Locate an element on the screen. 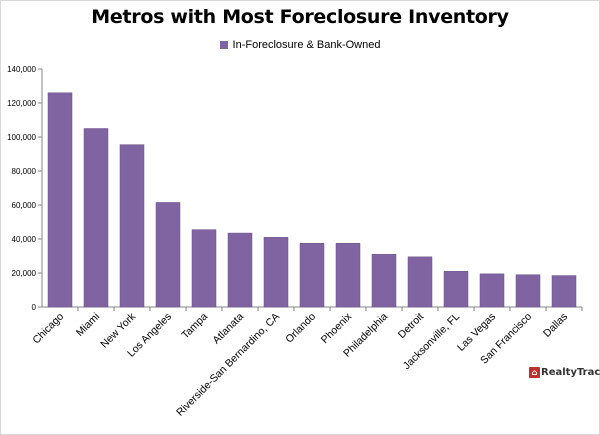 This screenshot has width=600, height=435. legend: In-Foreclosure & Bank-Owned is located at coordinates (300, 45).